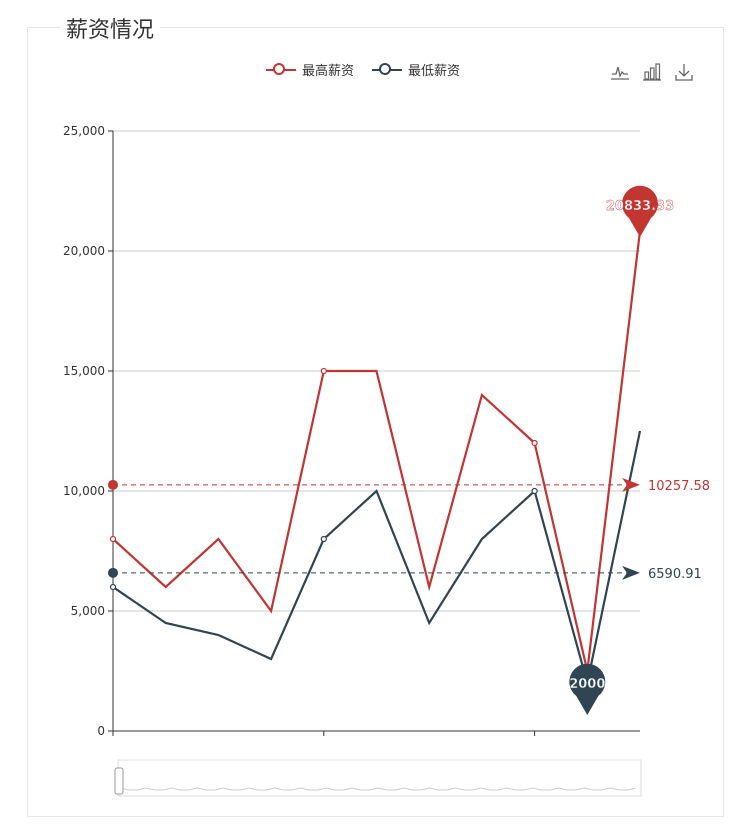 Image resolution: width=740 pixels, height=839 pixels. I want to click on y-tick-label: 0, so click(101, 731).